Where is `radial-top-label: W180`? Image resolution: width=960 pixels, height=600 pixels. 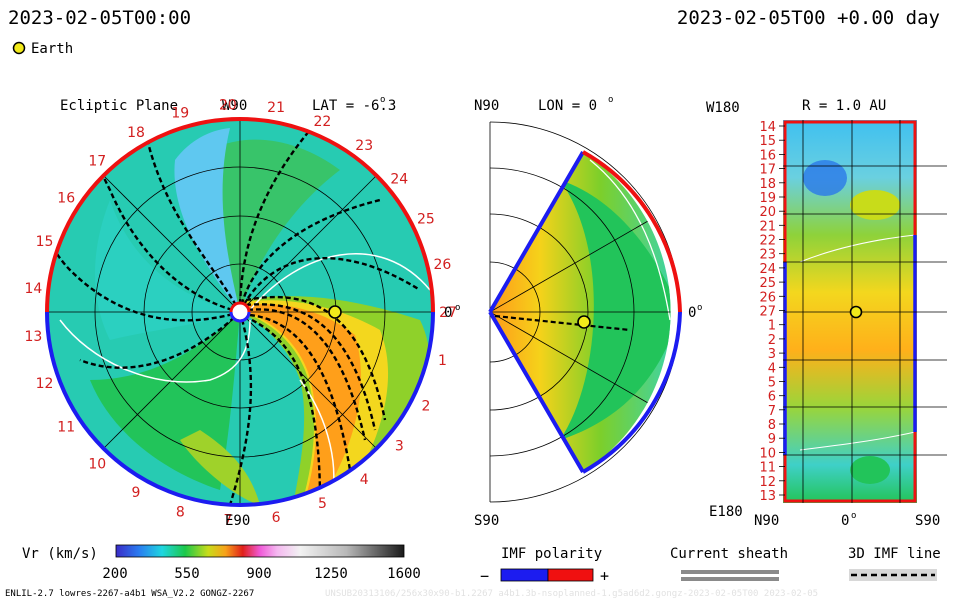
radial-top-label: W180 is located at coordinates (723, 108).